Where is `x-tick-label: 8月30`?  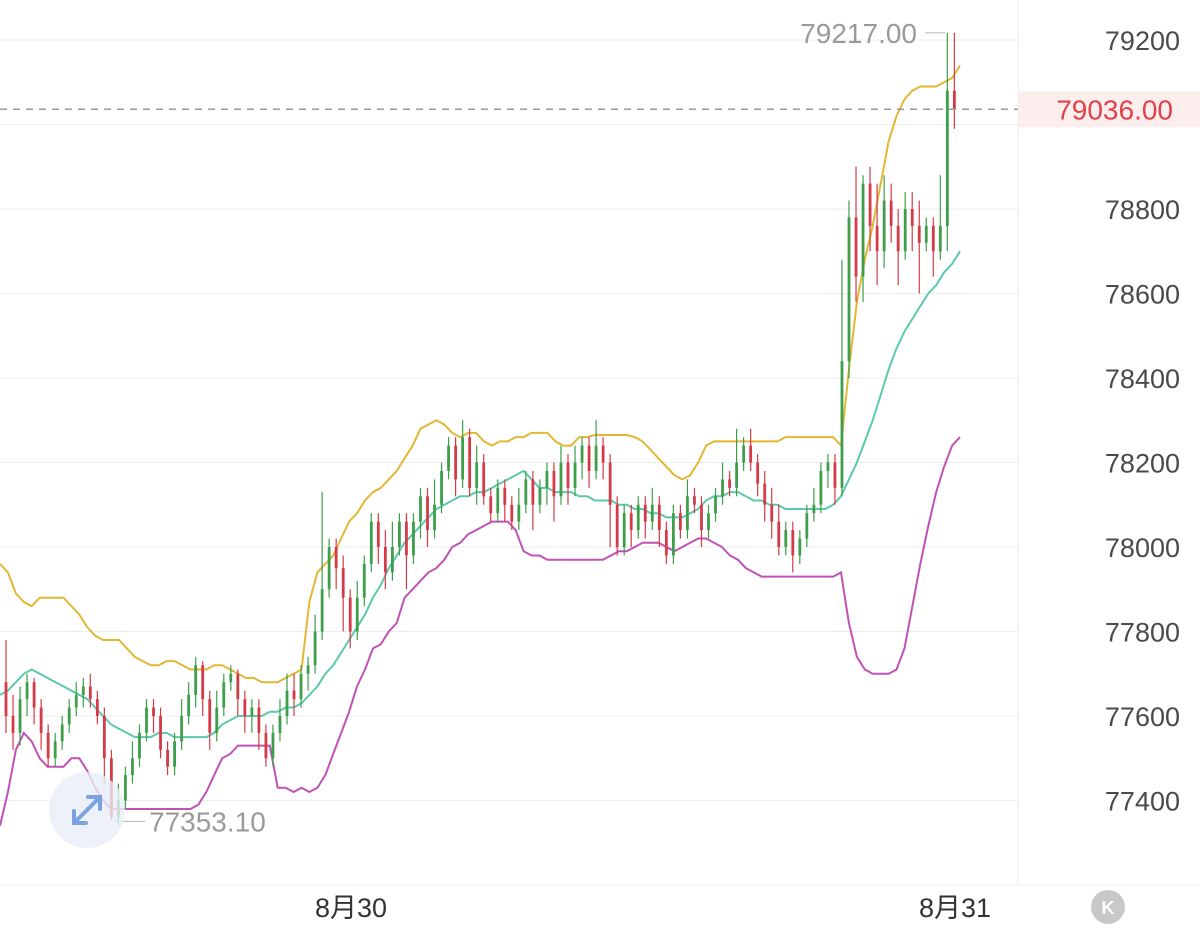 x-tick-label: 8月30 is located at coordinates (351, 908).